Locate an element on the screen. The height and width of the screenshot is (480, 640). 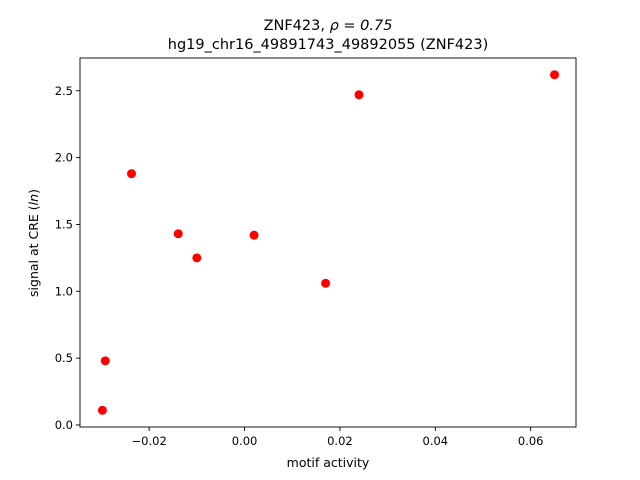
y-axis-label-suffix: ) is located at coordinates (33, 191).